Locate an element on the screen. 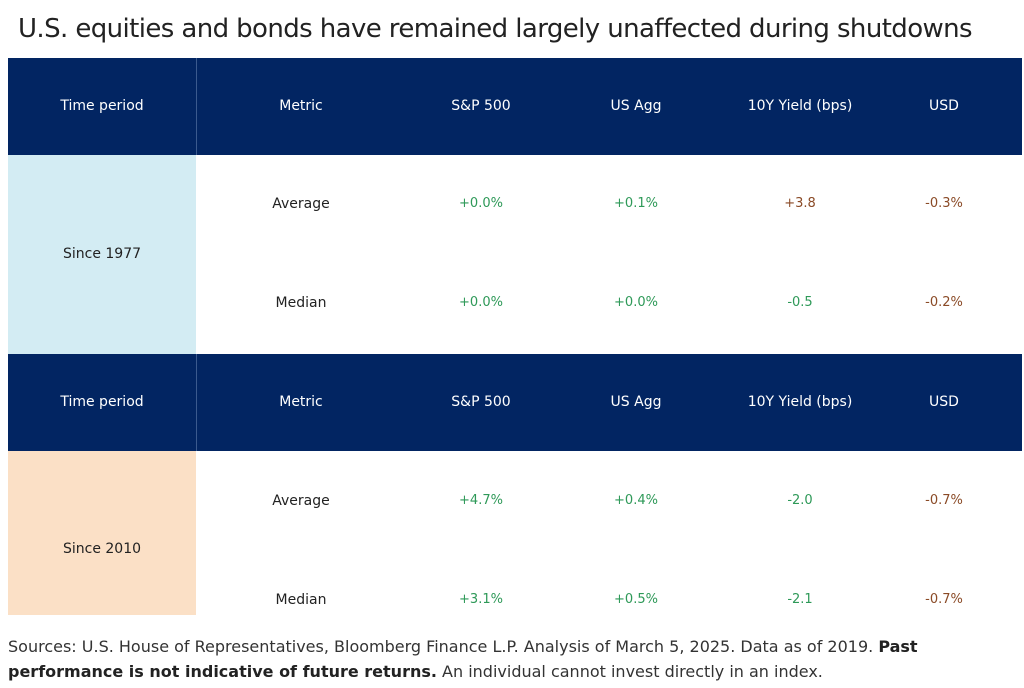 The width and height of the screenshot is (1024, 688). table-cell-10y-yield: -2.1 is located at coordinates (800, 599).